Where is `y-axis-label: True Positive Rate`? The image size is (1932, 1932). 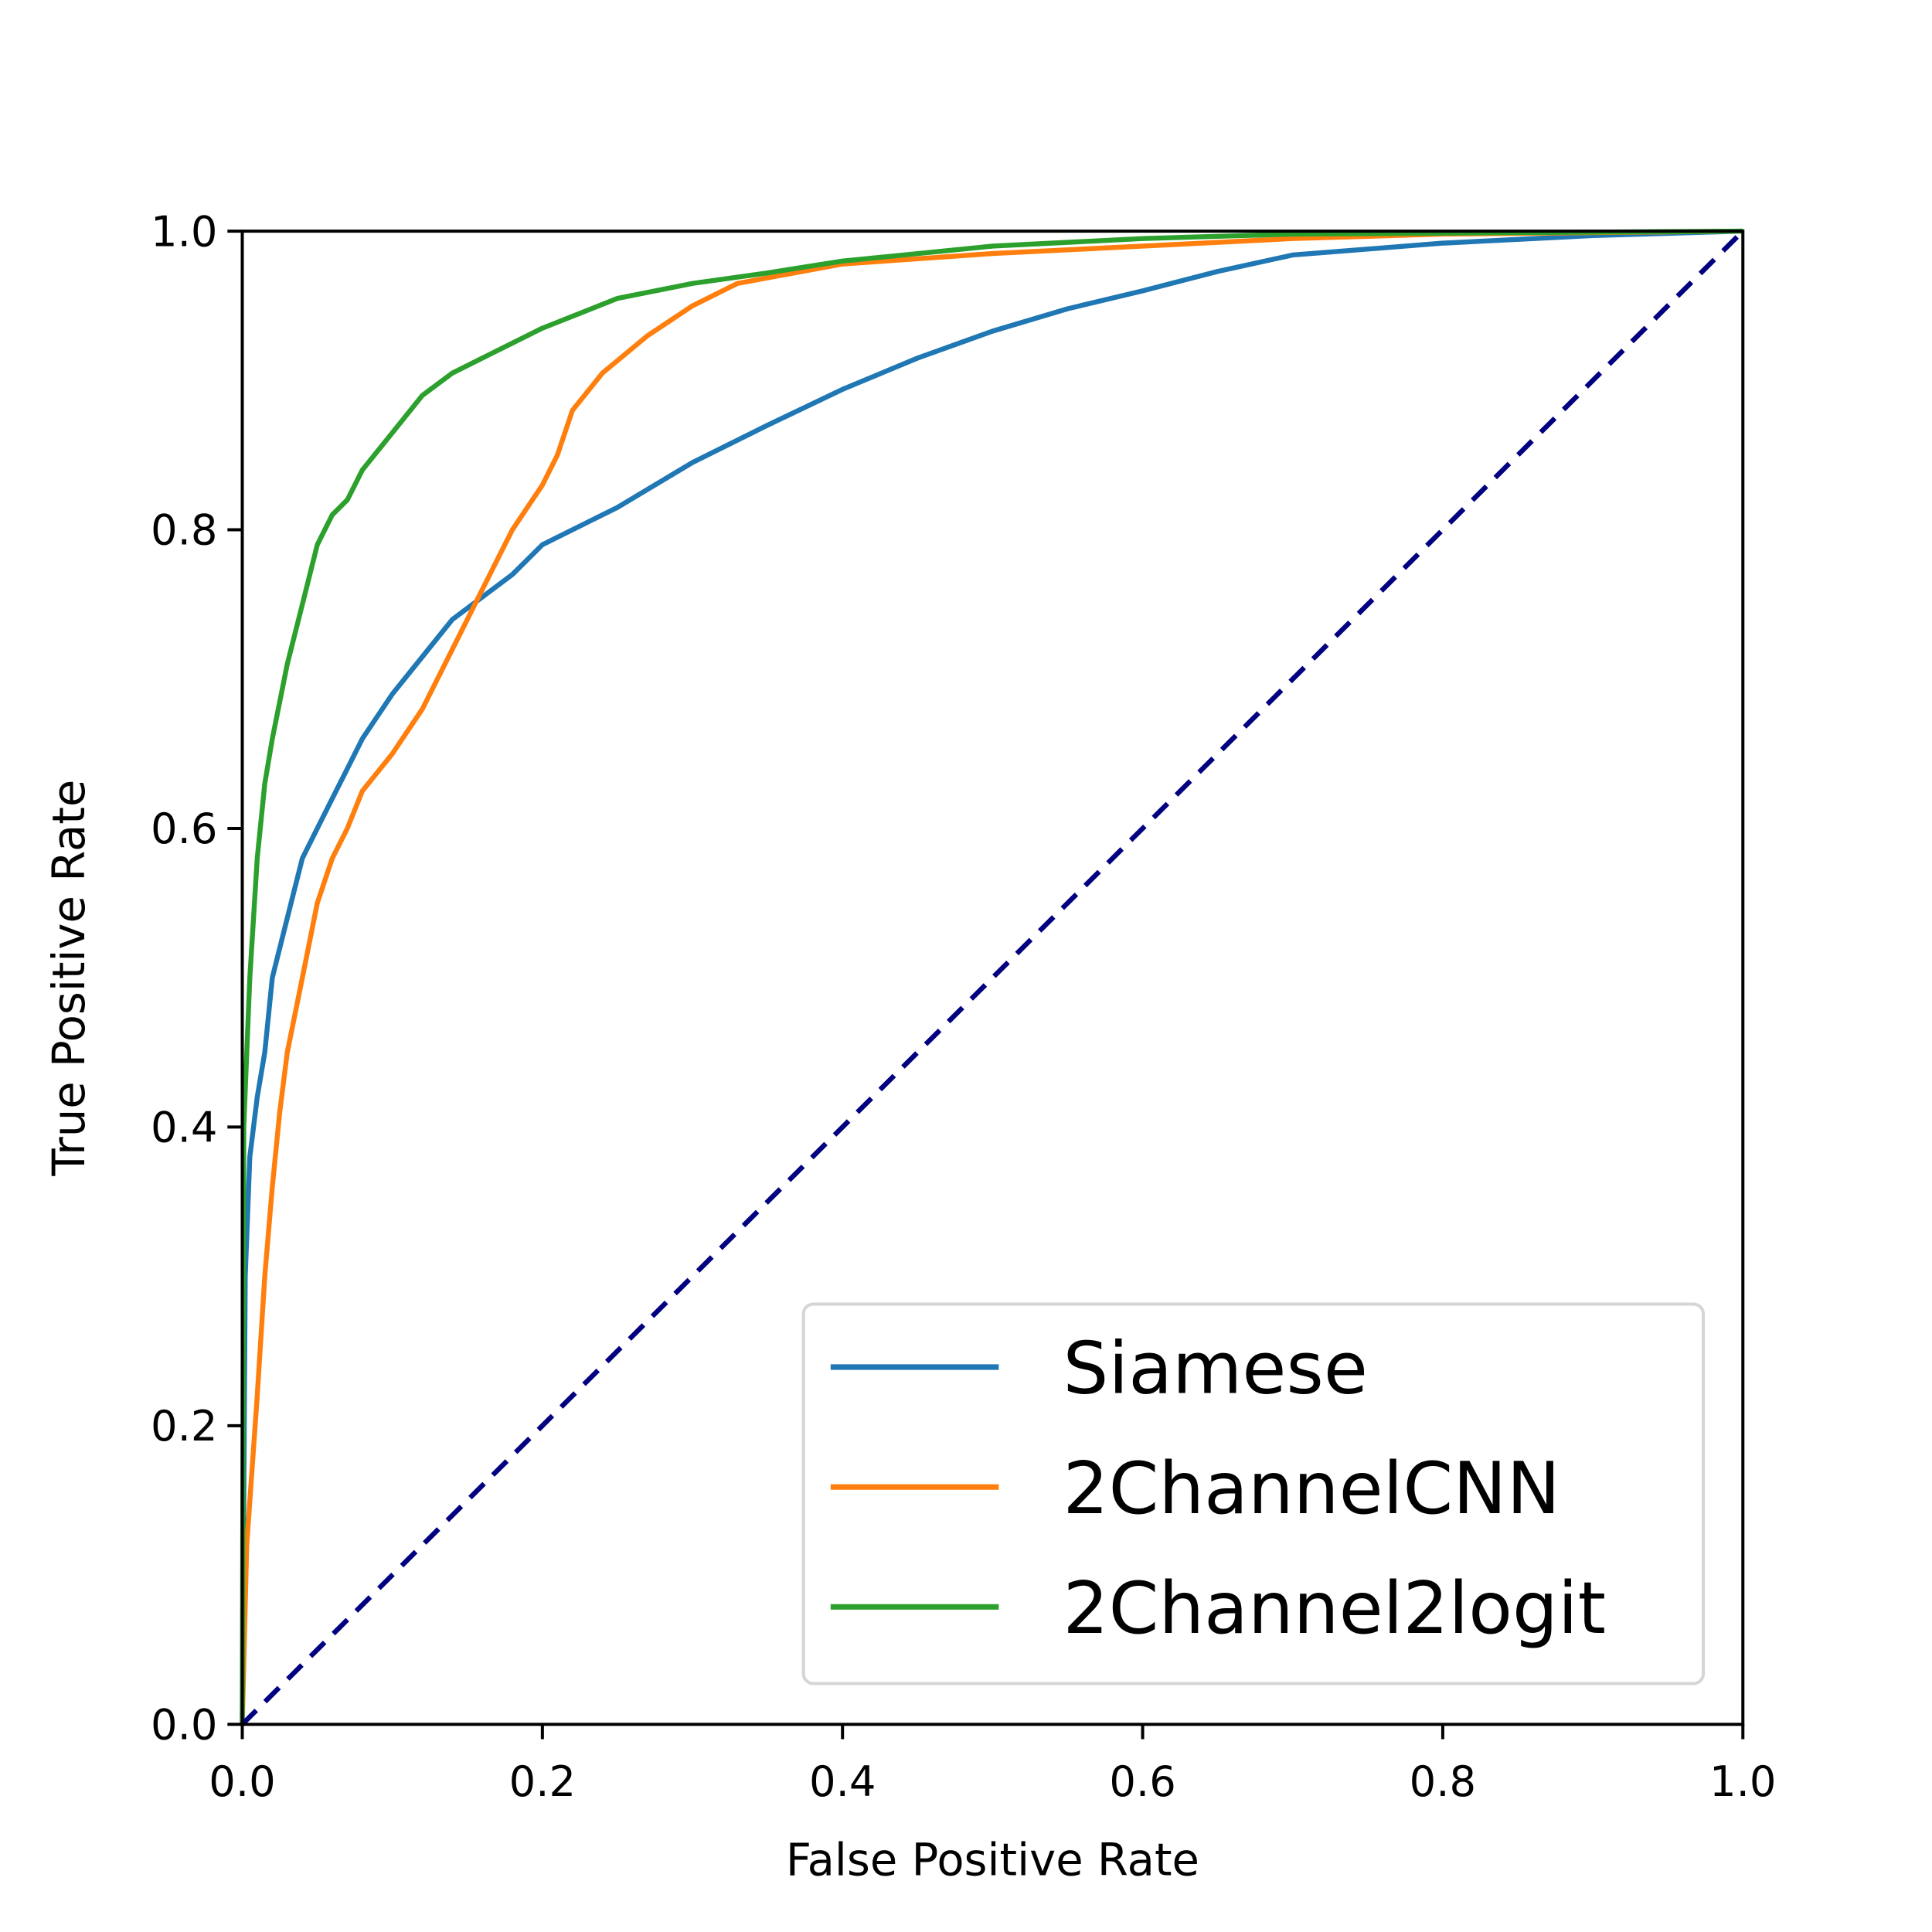 y-axis-label: True Positive Rate is located at coordinates (69, 978).